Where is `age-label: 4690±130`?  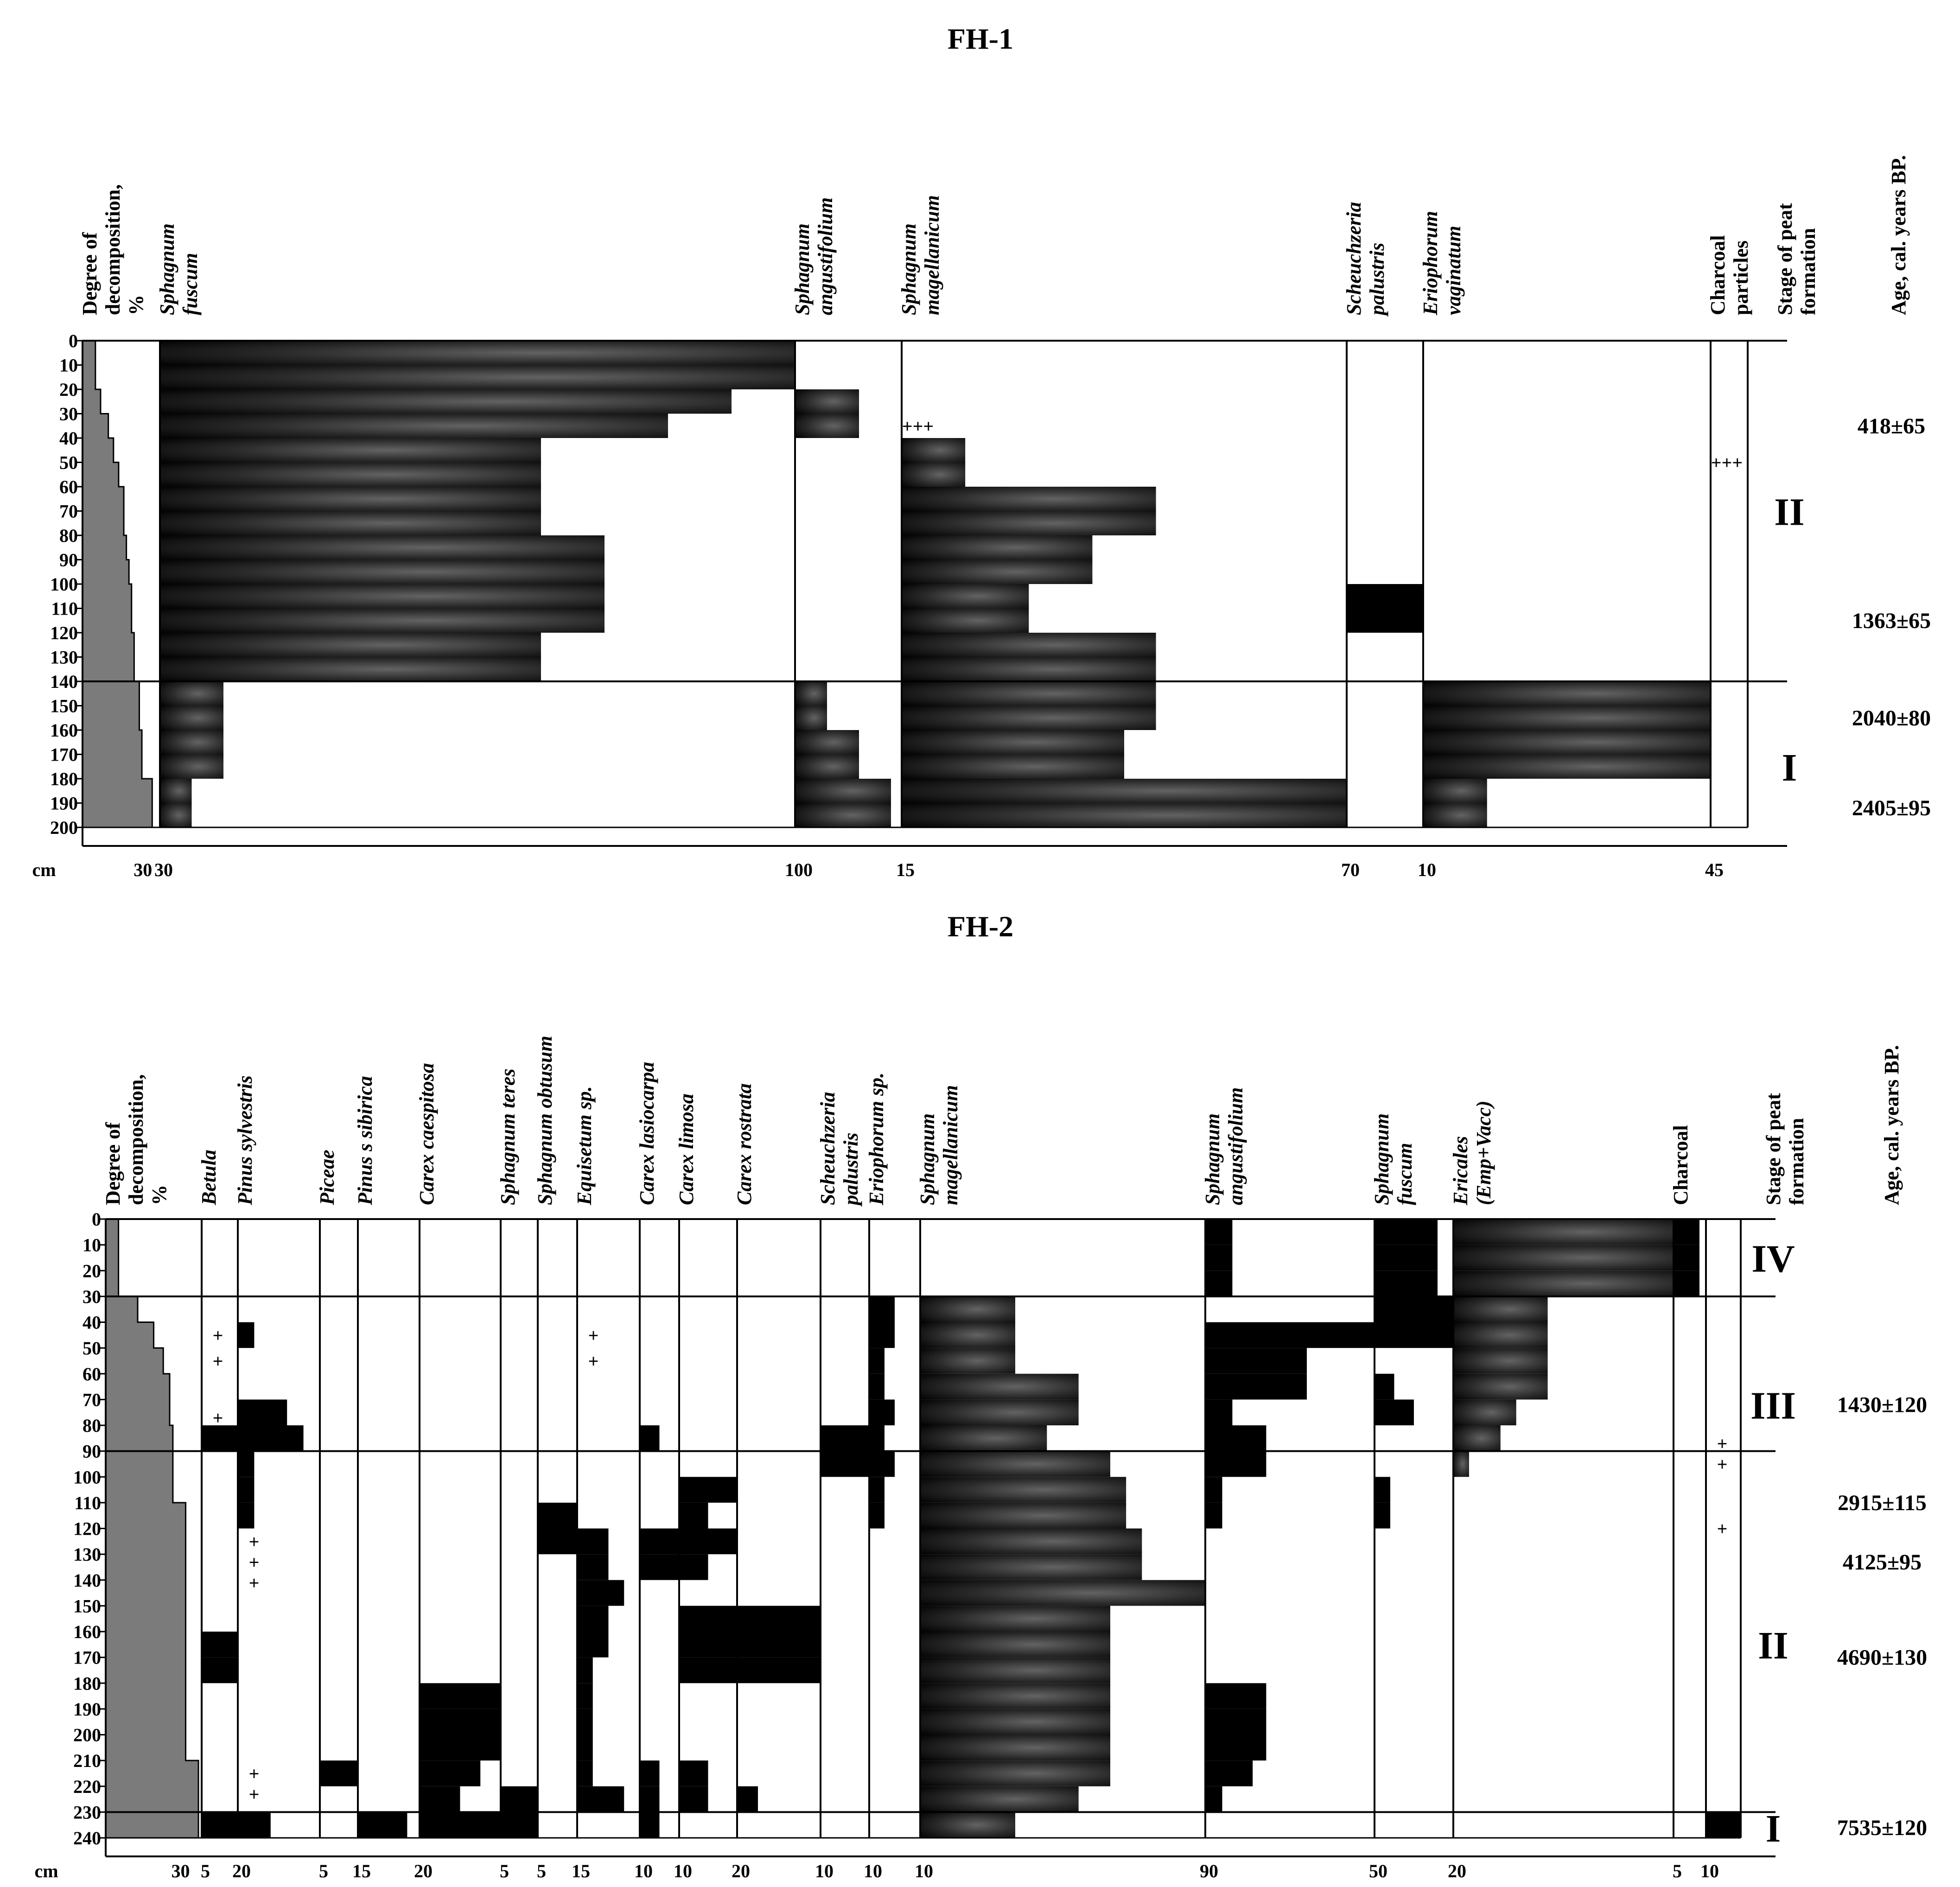 age-label: 4690±130 is located at coordinates (1882, 1658).